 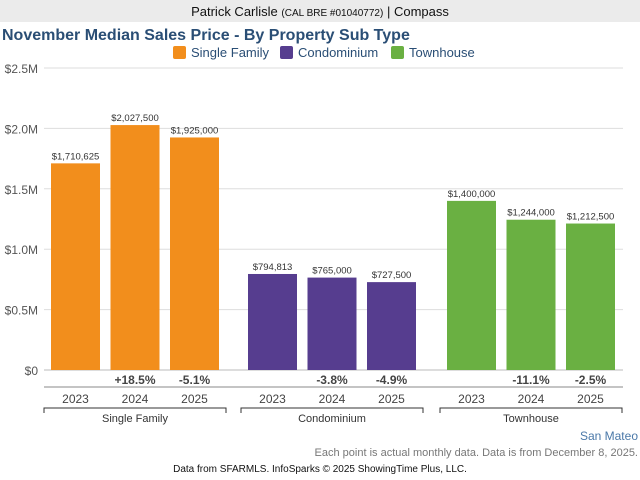 What do you see at coordinates (392, 380) in the screenshot?
I see `change-label: -4.9%` at bounding box center [392, 380].